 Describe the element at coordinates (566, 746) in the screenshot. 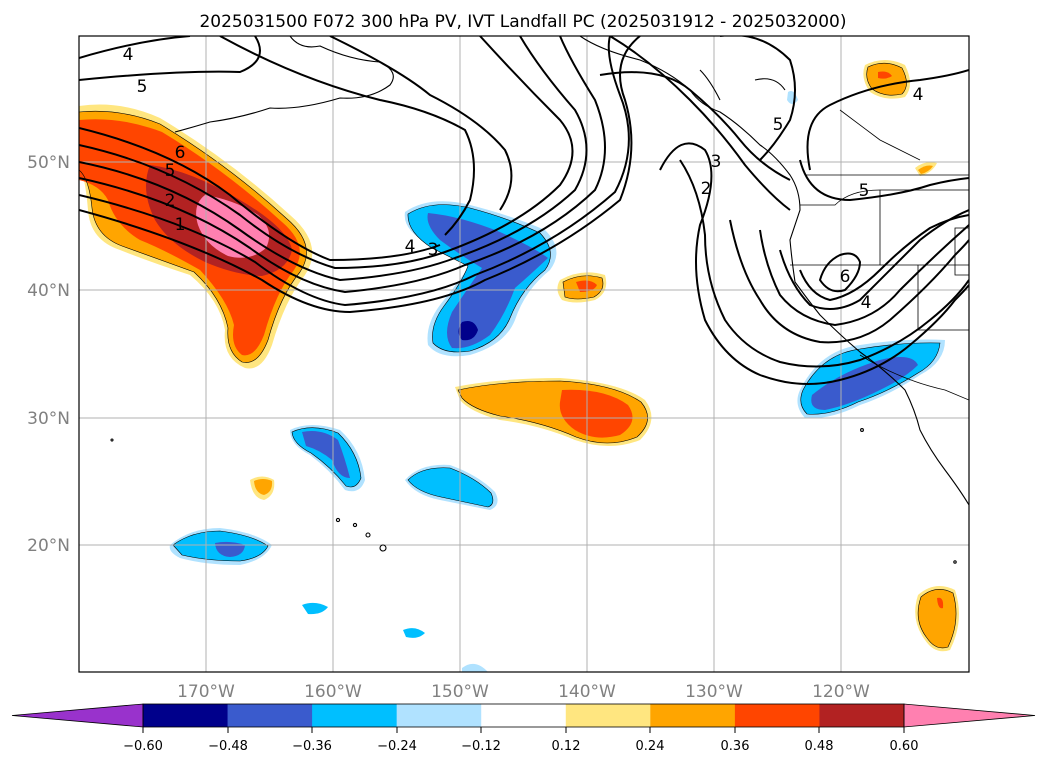

I see `colorbar-tick-label: 0.12` at that location.